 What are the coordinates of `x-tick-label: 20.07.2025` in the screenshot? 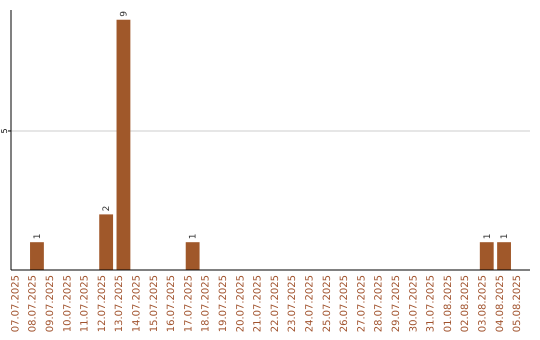 It's located at (240, 303).